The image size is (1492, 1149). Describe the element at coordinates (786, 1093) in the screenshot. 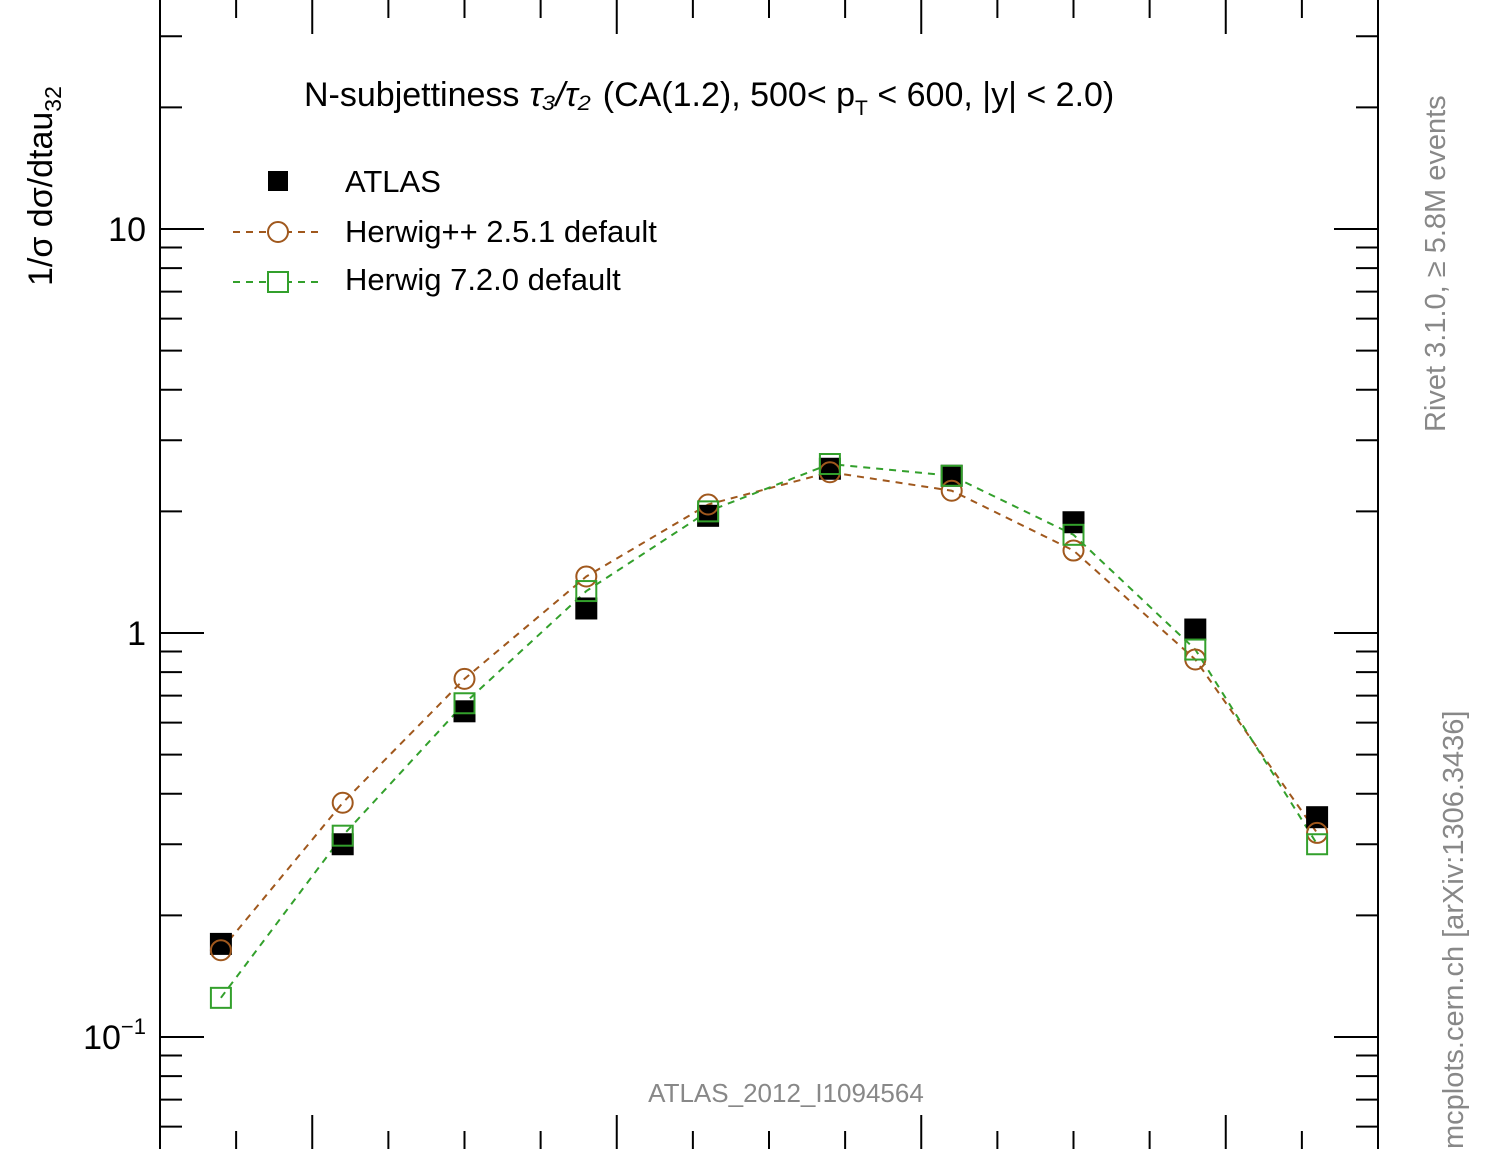

I see `analysis-label: ATLAS_2012_I1094564` at that location.